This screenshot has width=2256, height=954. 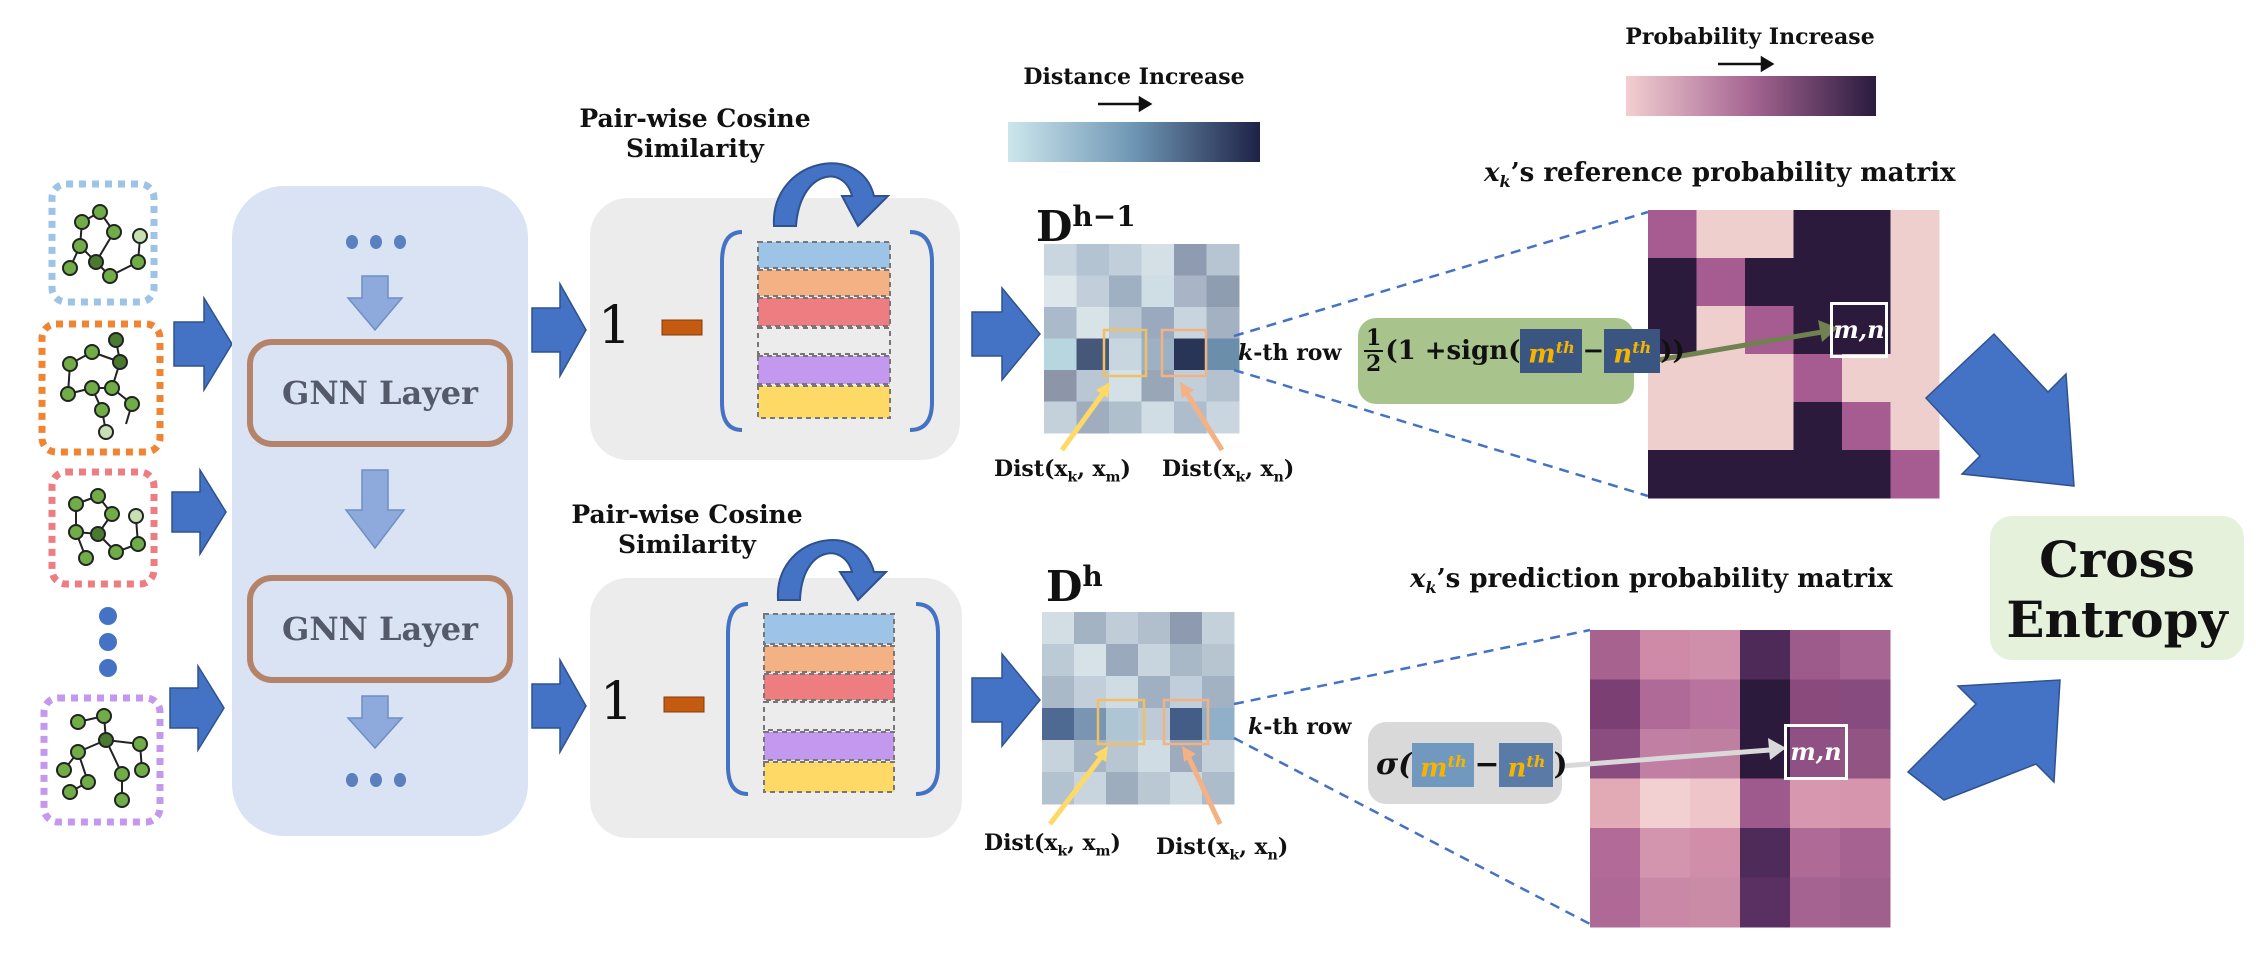 What do you see at coordinates (1394, 764) in the screenshot?
I see `prediction-formula-sigma: σ(` at bounding box center [1394, 764].